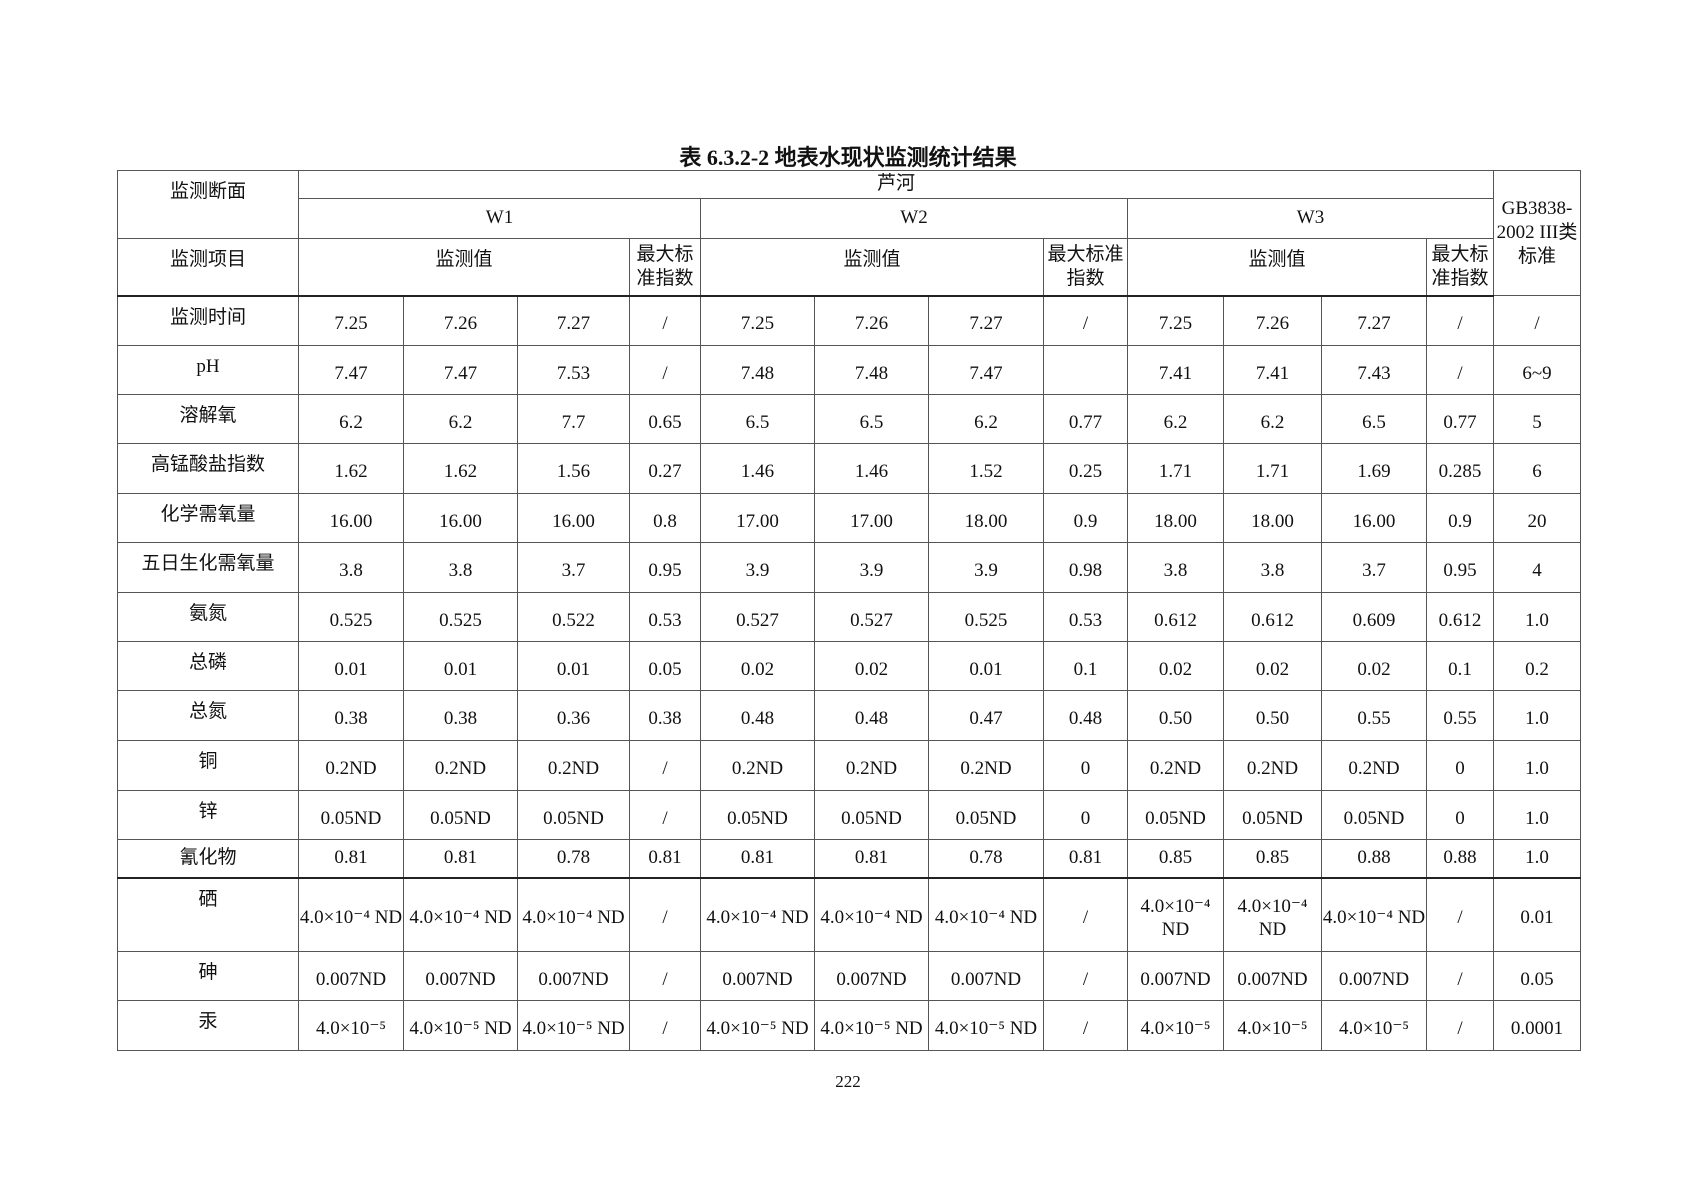  What do you see at coordinates (208, 715) in the screenshot?
I see `item-name: 总氮` at bounding box center [208, 715].